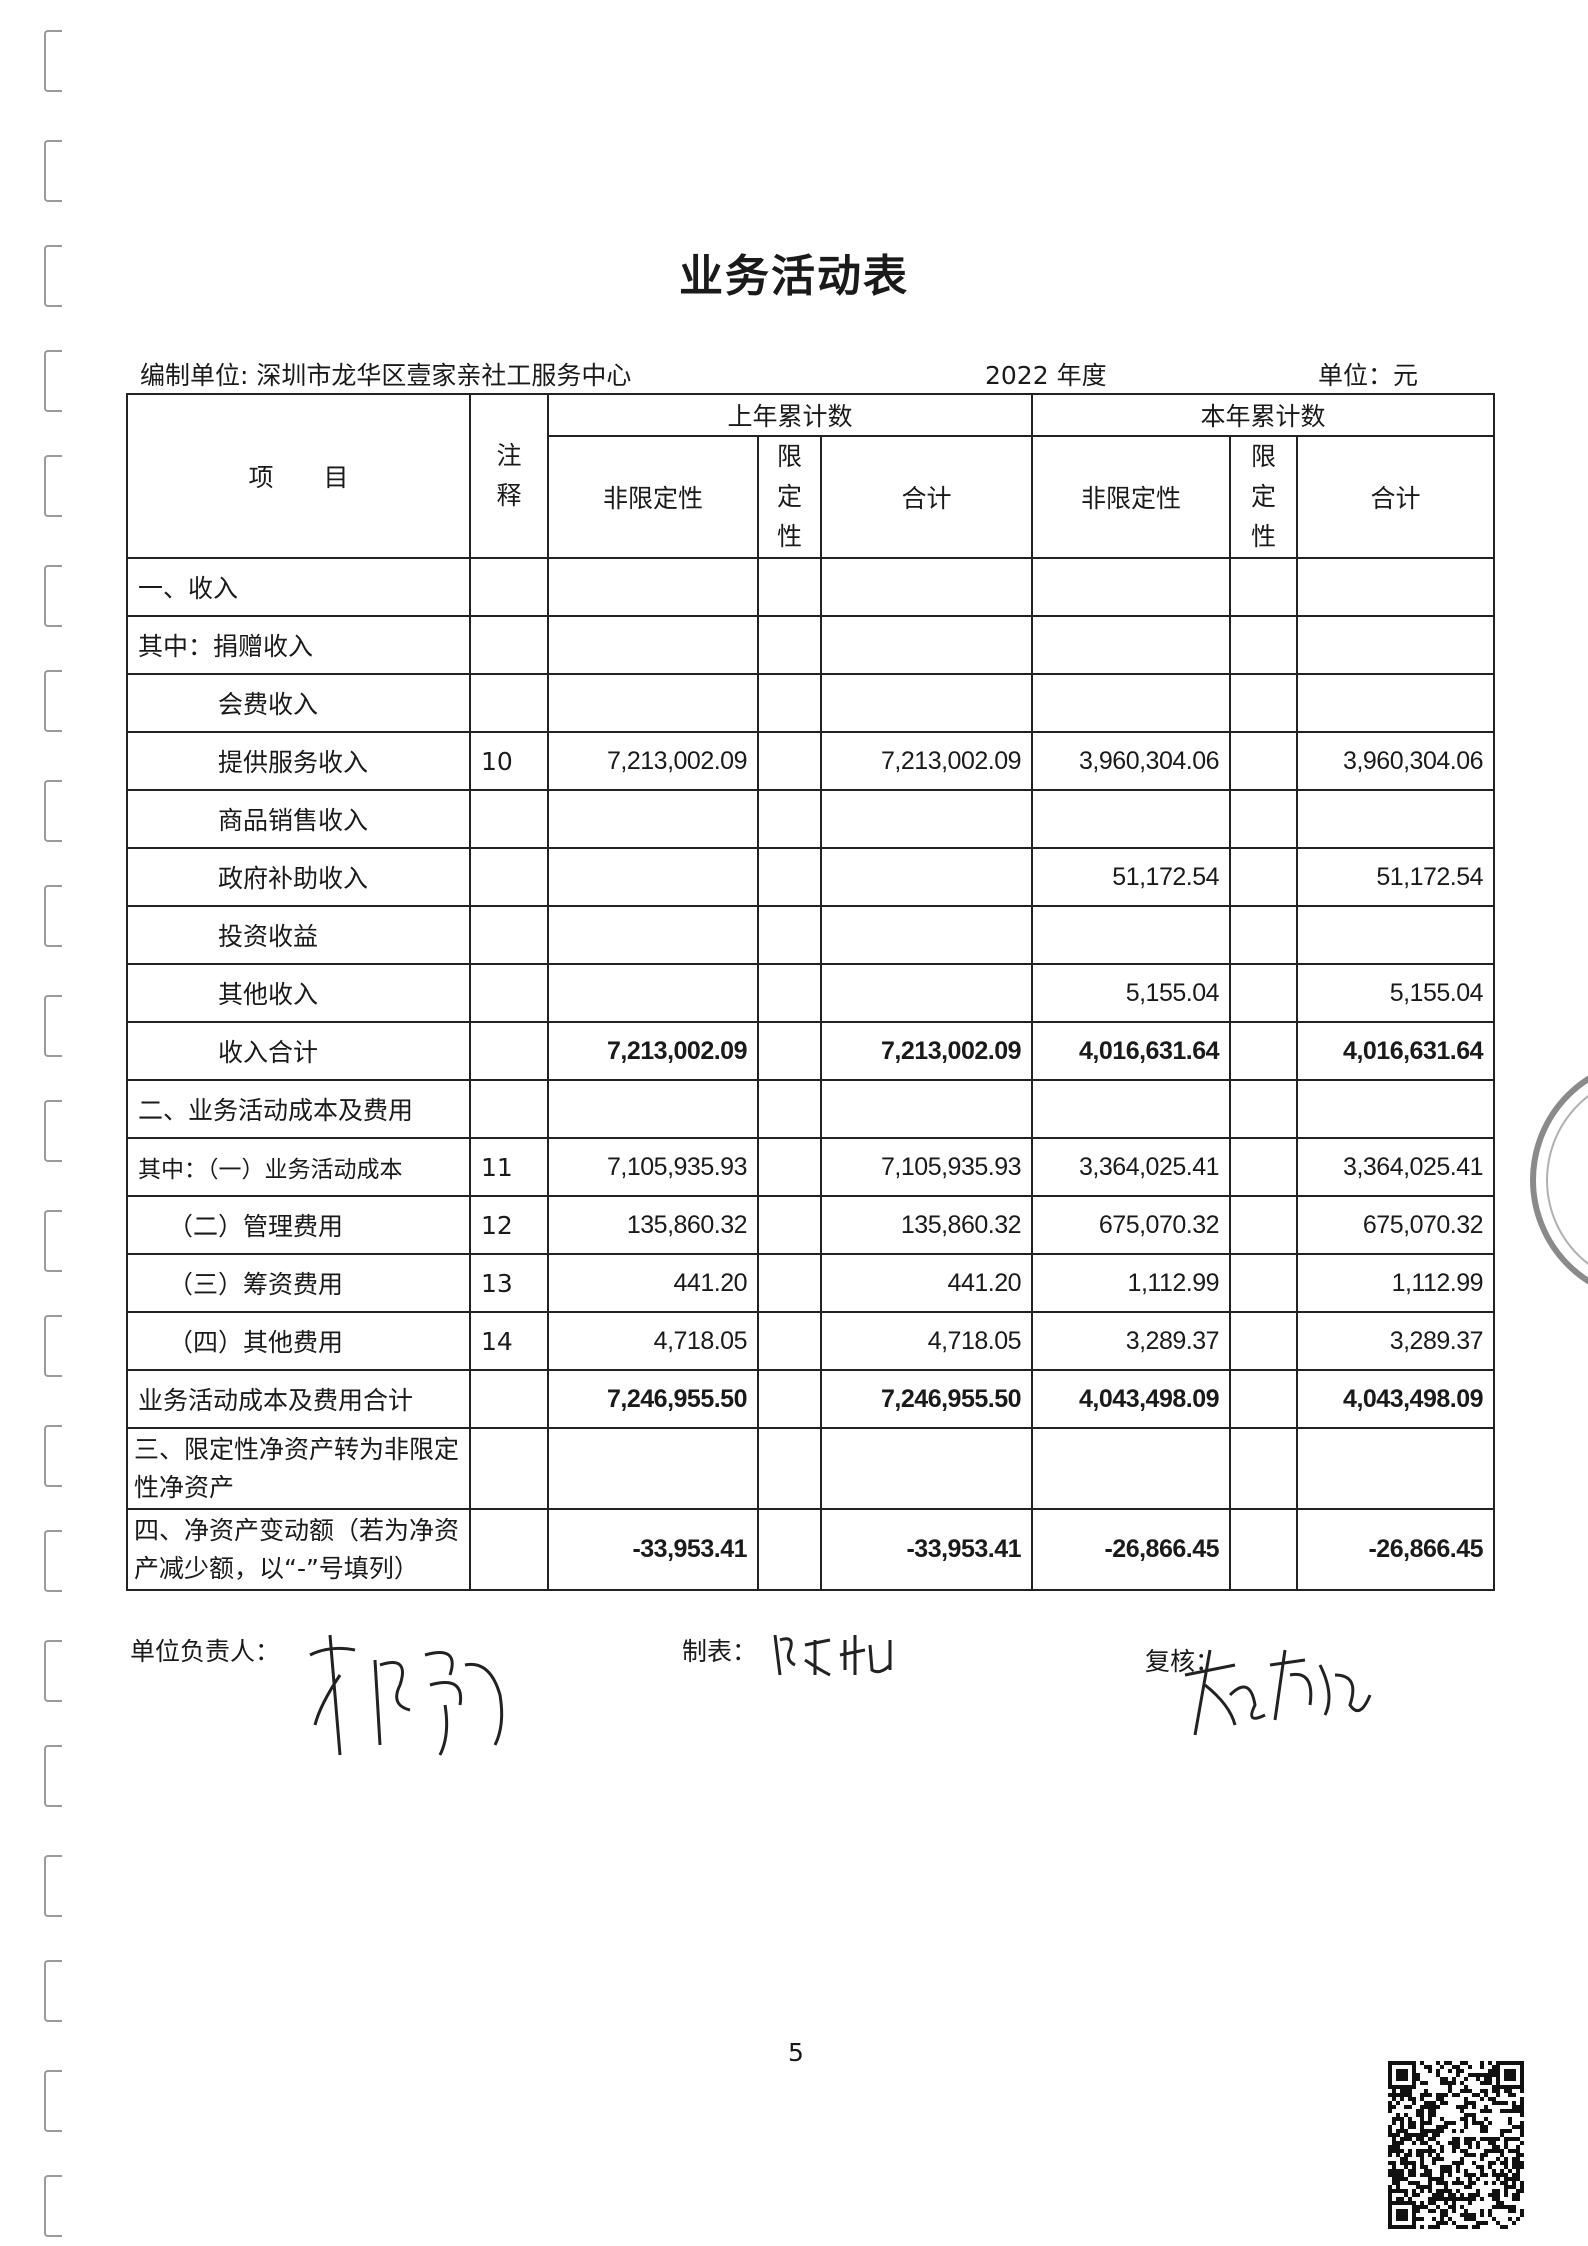  What do you see at coordinates (720, 1651) in the screenshot?
I see `preparer-label: 制表：` at bounding box center [720, 1651].